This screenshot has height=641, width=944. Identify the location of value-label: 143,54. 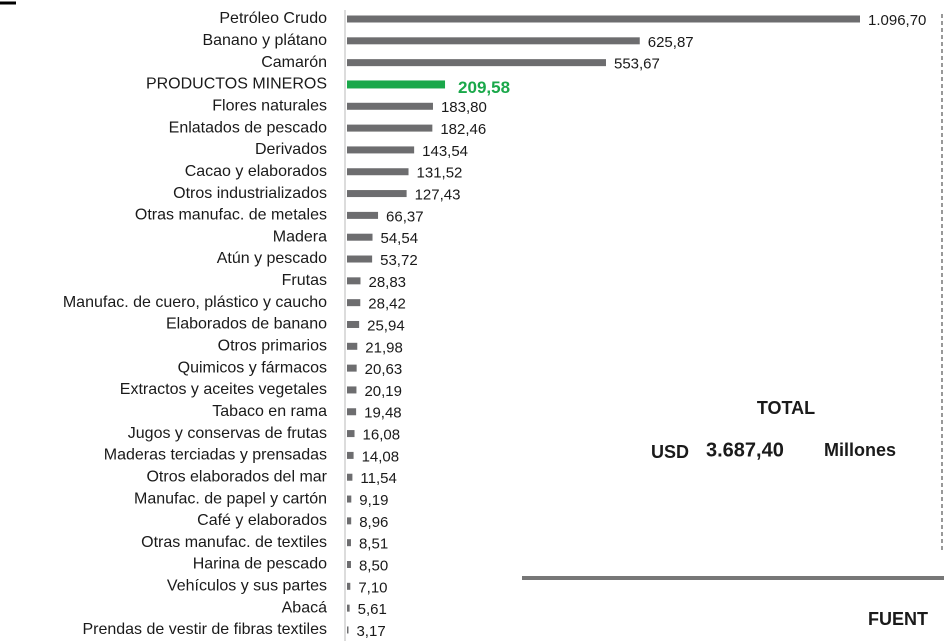
(445, 151).